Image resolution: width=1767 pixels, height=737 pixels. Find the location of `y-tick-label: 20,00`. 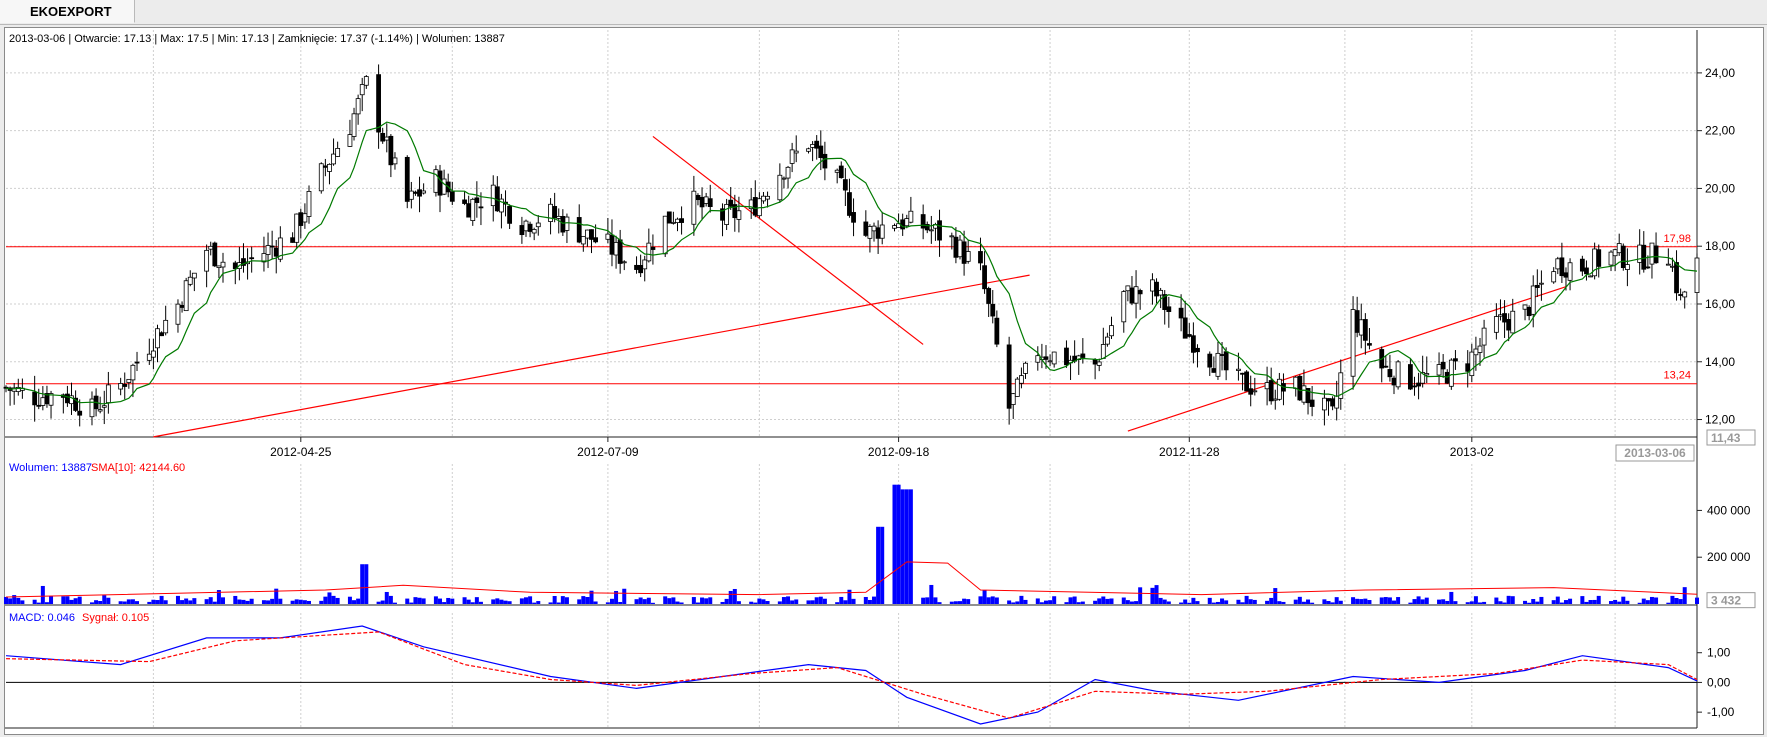

y-tick-label: 20,00 is located at coordinates (1720, 188).